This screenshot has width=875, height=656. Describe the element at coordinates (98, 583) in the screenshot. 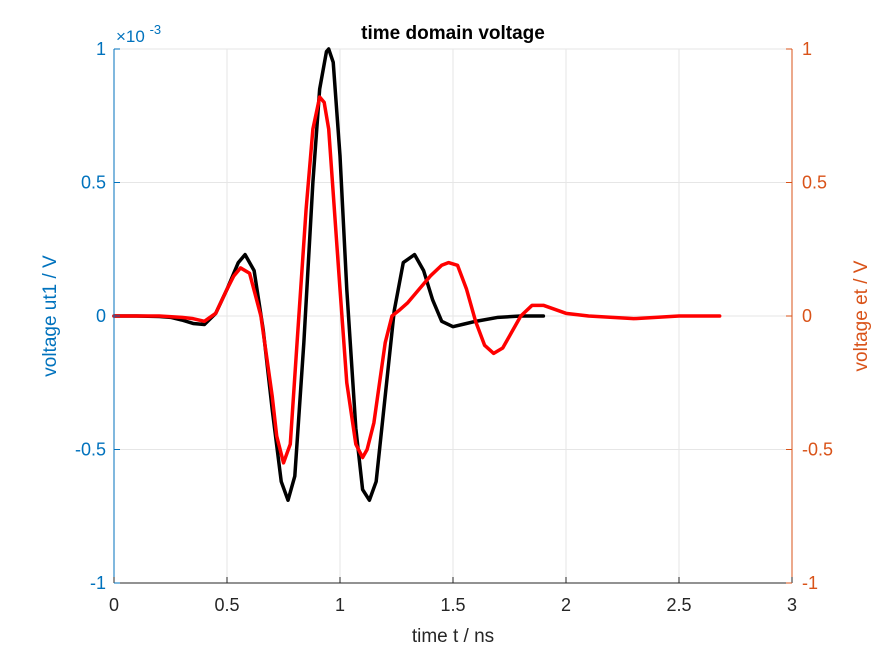

I see `y-left-tick-label: -1` at that location.